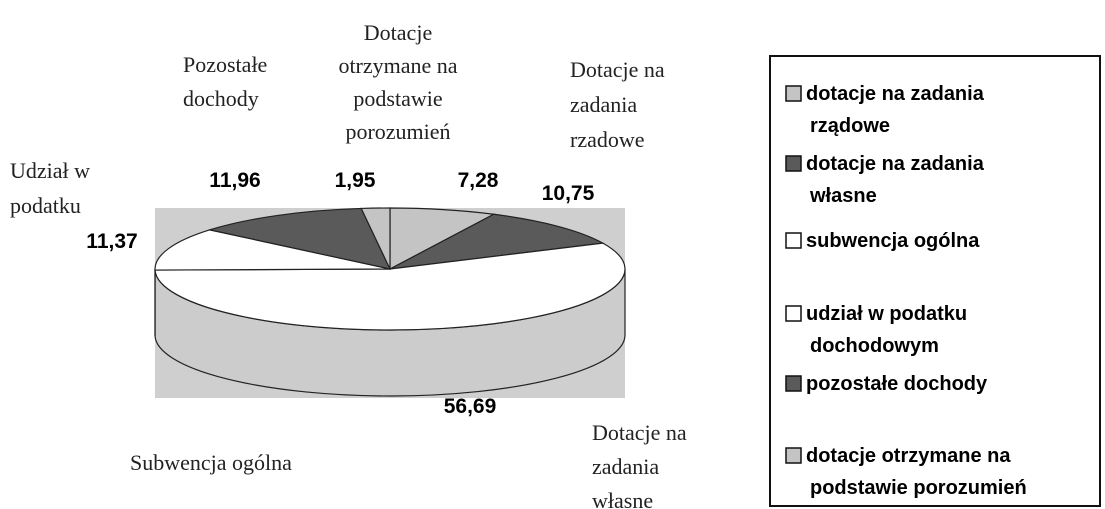 The image size is (1105, 509). I want to click on legend-label: udział w podatku, so click(886, 314).